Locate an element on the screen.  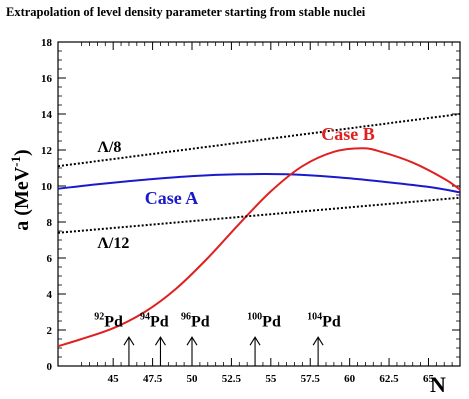
label-case-a: Case A is located at coordinates (172, 198).